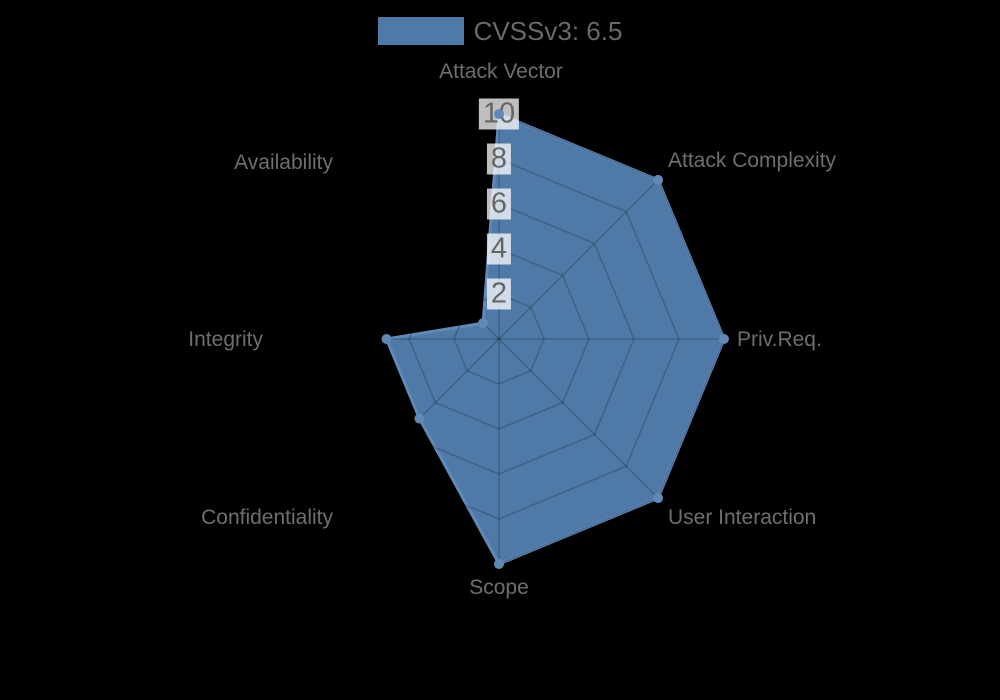 The height and width of the screenshot is (700, 1000). Describe the element at coordinates (548, 31) in the screenshot. I see `legend-label: CVSSv3: 6.5` at that location.